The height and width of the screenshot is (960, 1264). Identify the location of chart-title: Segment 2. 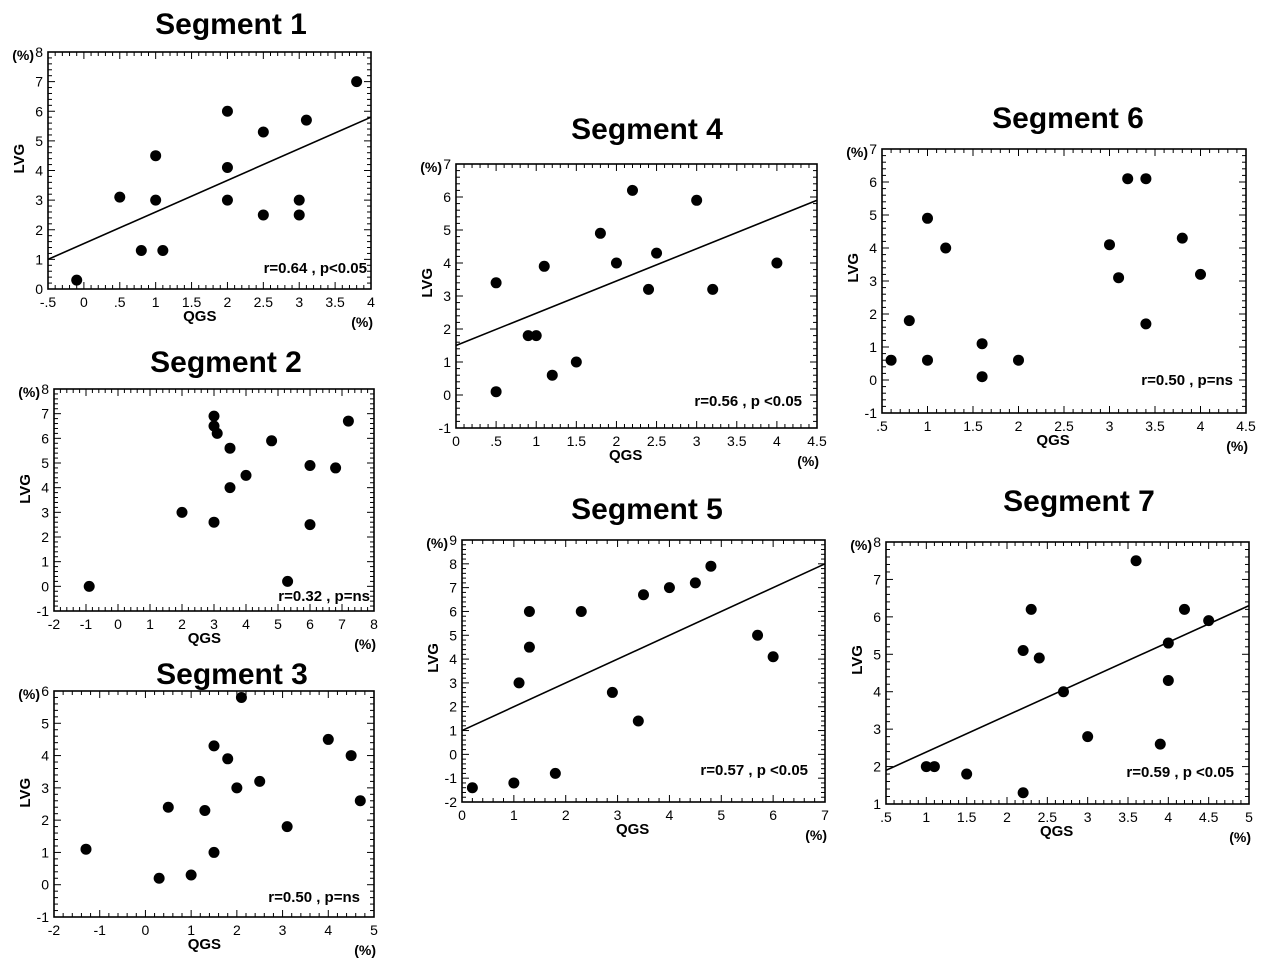
(226, 362).